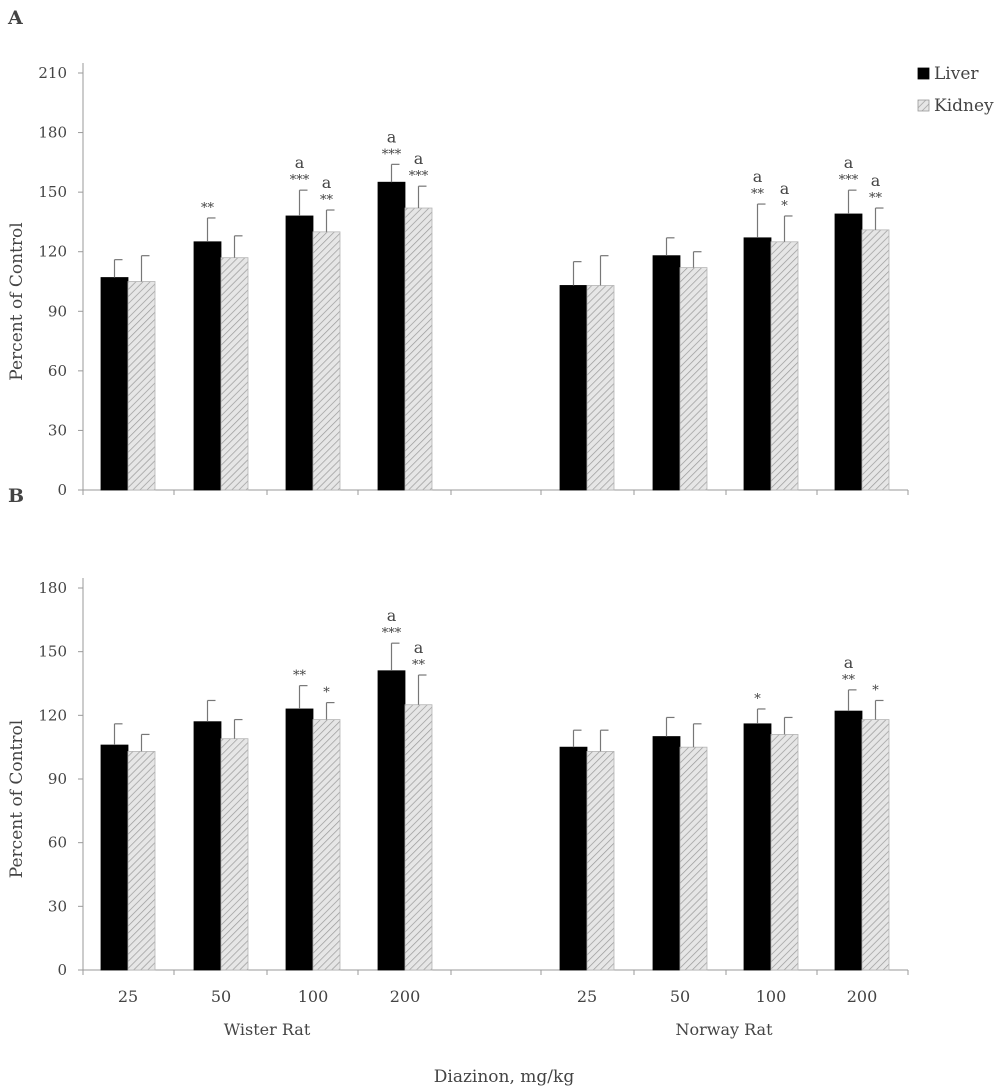 The width and height of the screenshot is (1000, 1087). Describe the element at coordinates (923, 105) in the screenshot. I see `legend-swatch-kidney` at that location.